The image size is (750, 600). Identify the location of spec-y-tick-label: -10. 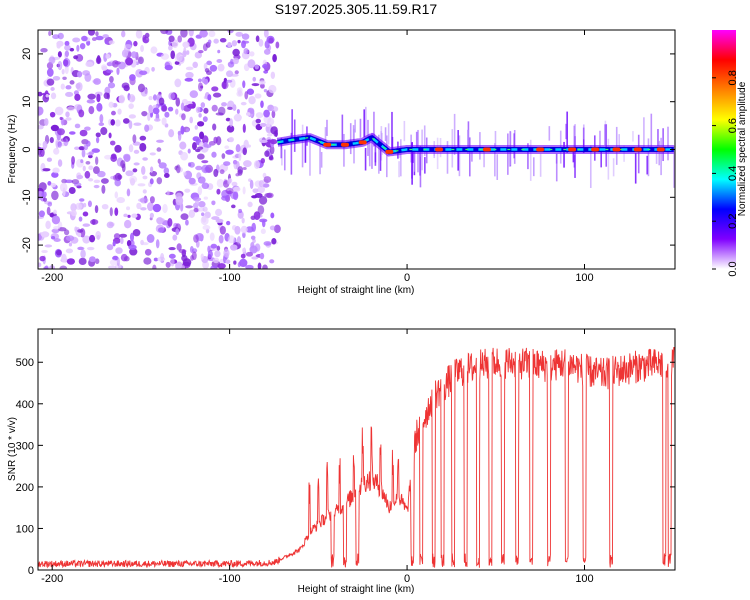
(27, 197).